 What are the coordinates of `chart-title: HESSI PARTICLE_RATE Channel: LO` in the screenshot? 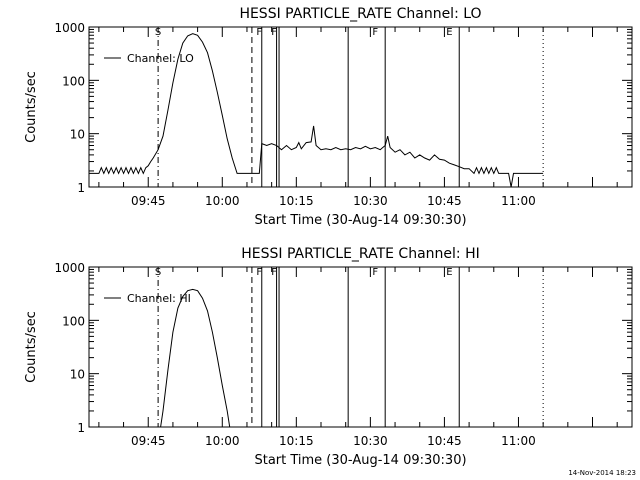 It's located at (360, 14).